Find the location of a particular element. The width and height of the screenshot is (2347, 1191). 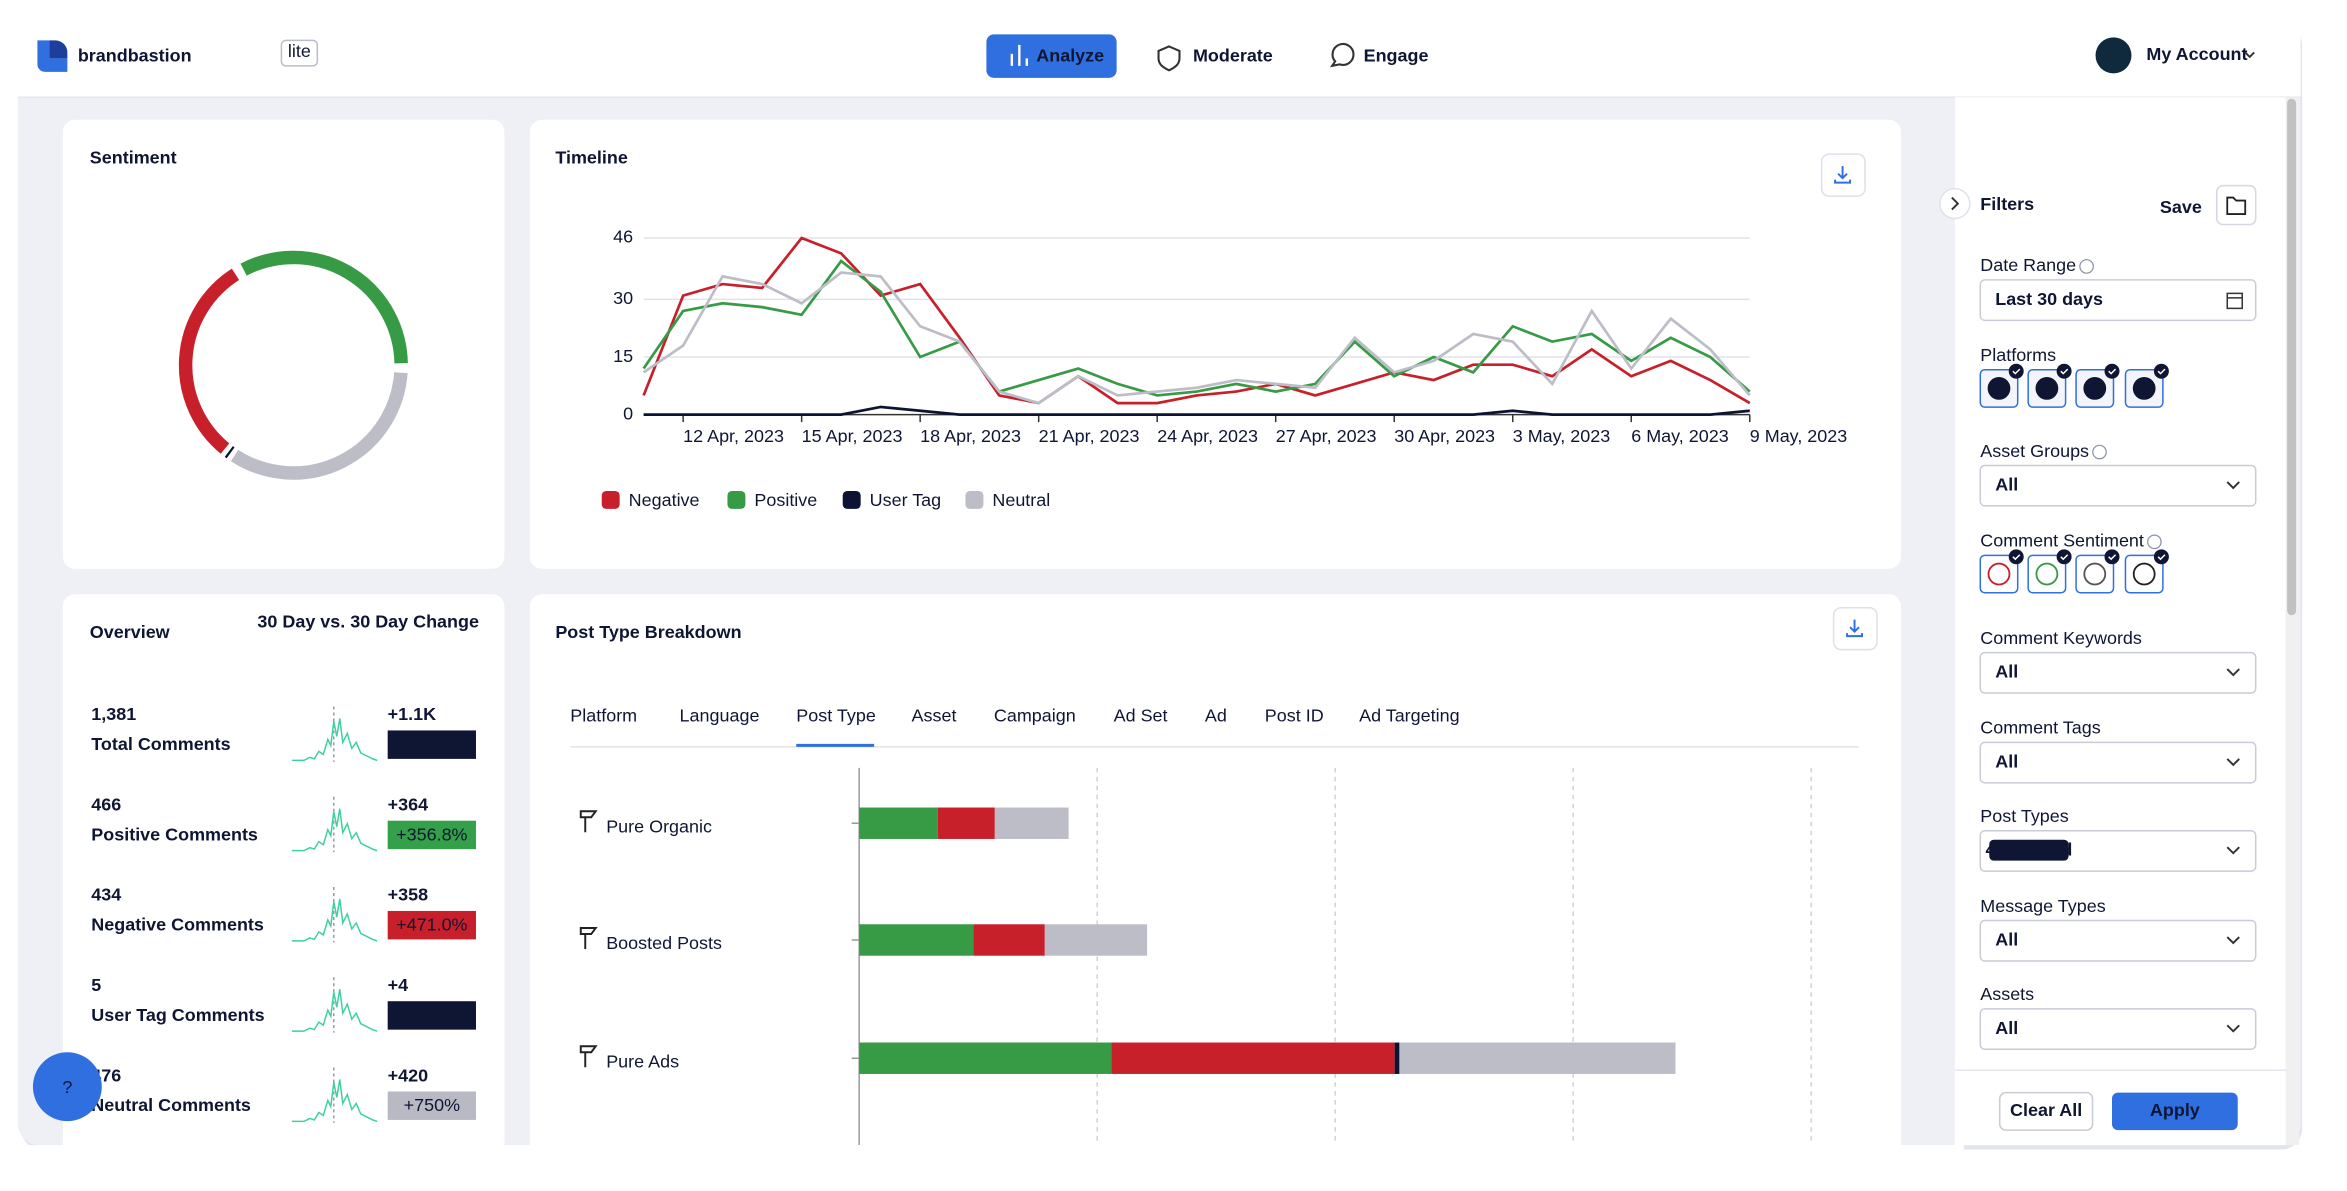

stat-value: 434 is located at coordinates (106, 895).